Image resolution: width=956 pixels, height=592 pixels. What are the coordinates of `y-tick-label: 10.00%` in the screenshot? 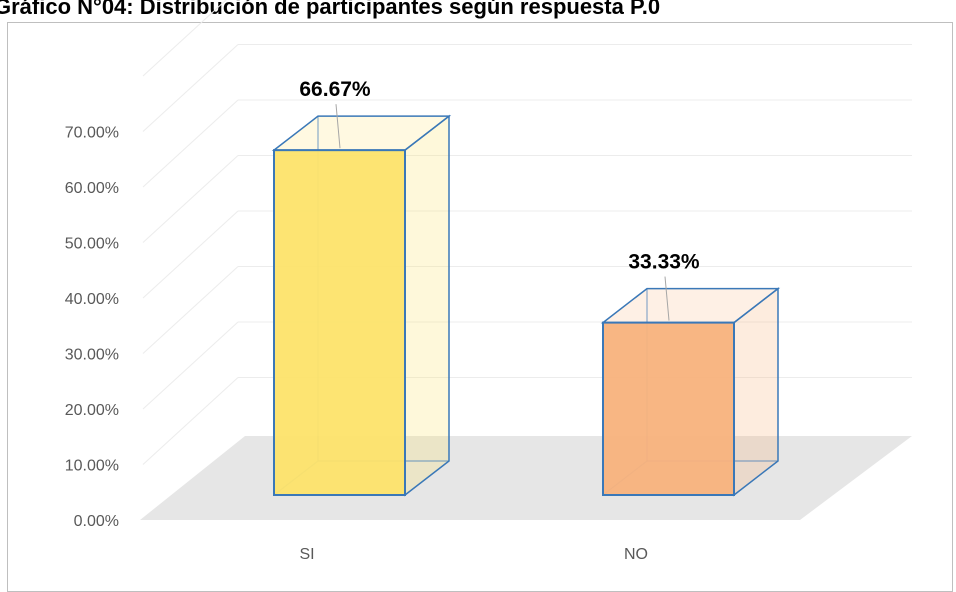 It's located at (92, 466).